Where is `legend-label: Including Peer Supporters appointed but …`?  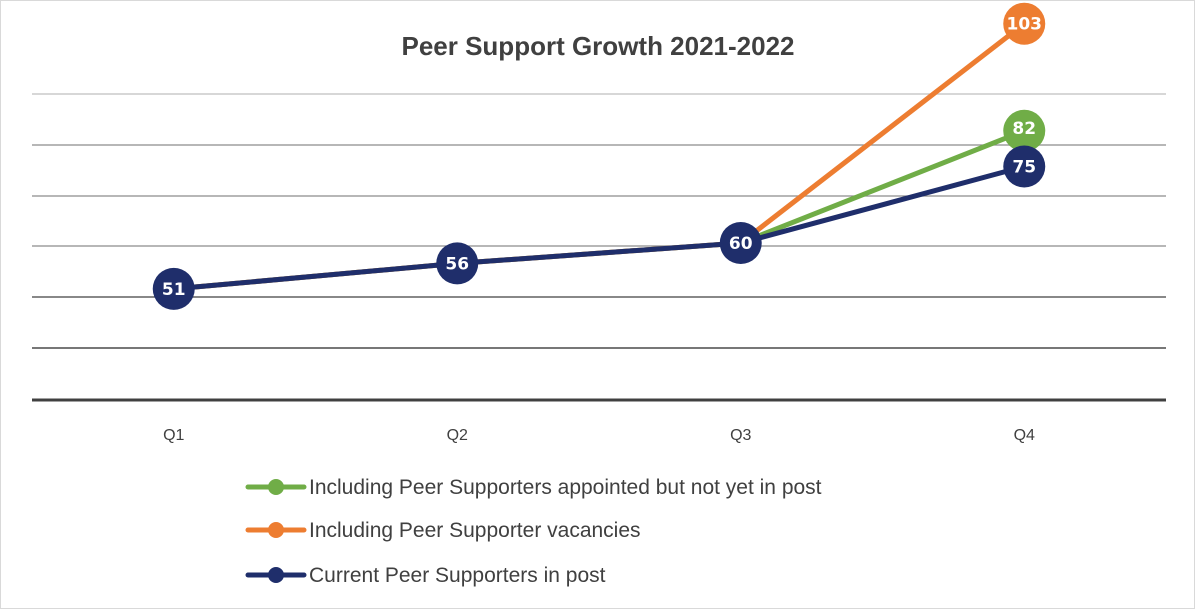 legend-label: Including Peer Supporters appointed but … is located at coordinates (565, 487).